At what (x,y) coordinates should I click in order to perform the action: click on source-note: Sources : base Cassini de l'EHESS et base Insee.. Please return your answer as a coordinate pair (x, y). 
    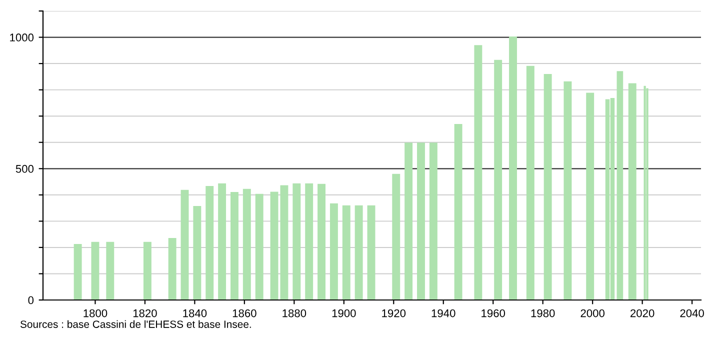
    Looking at the image, I should click on (135, 324).